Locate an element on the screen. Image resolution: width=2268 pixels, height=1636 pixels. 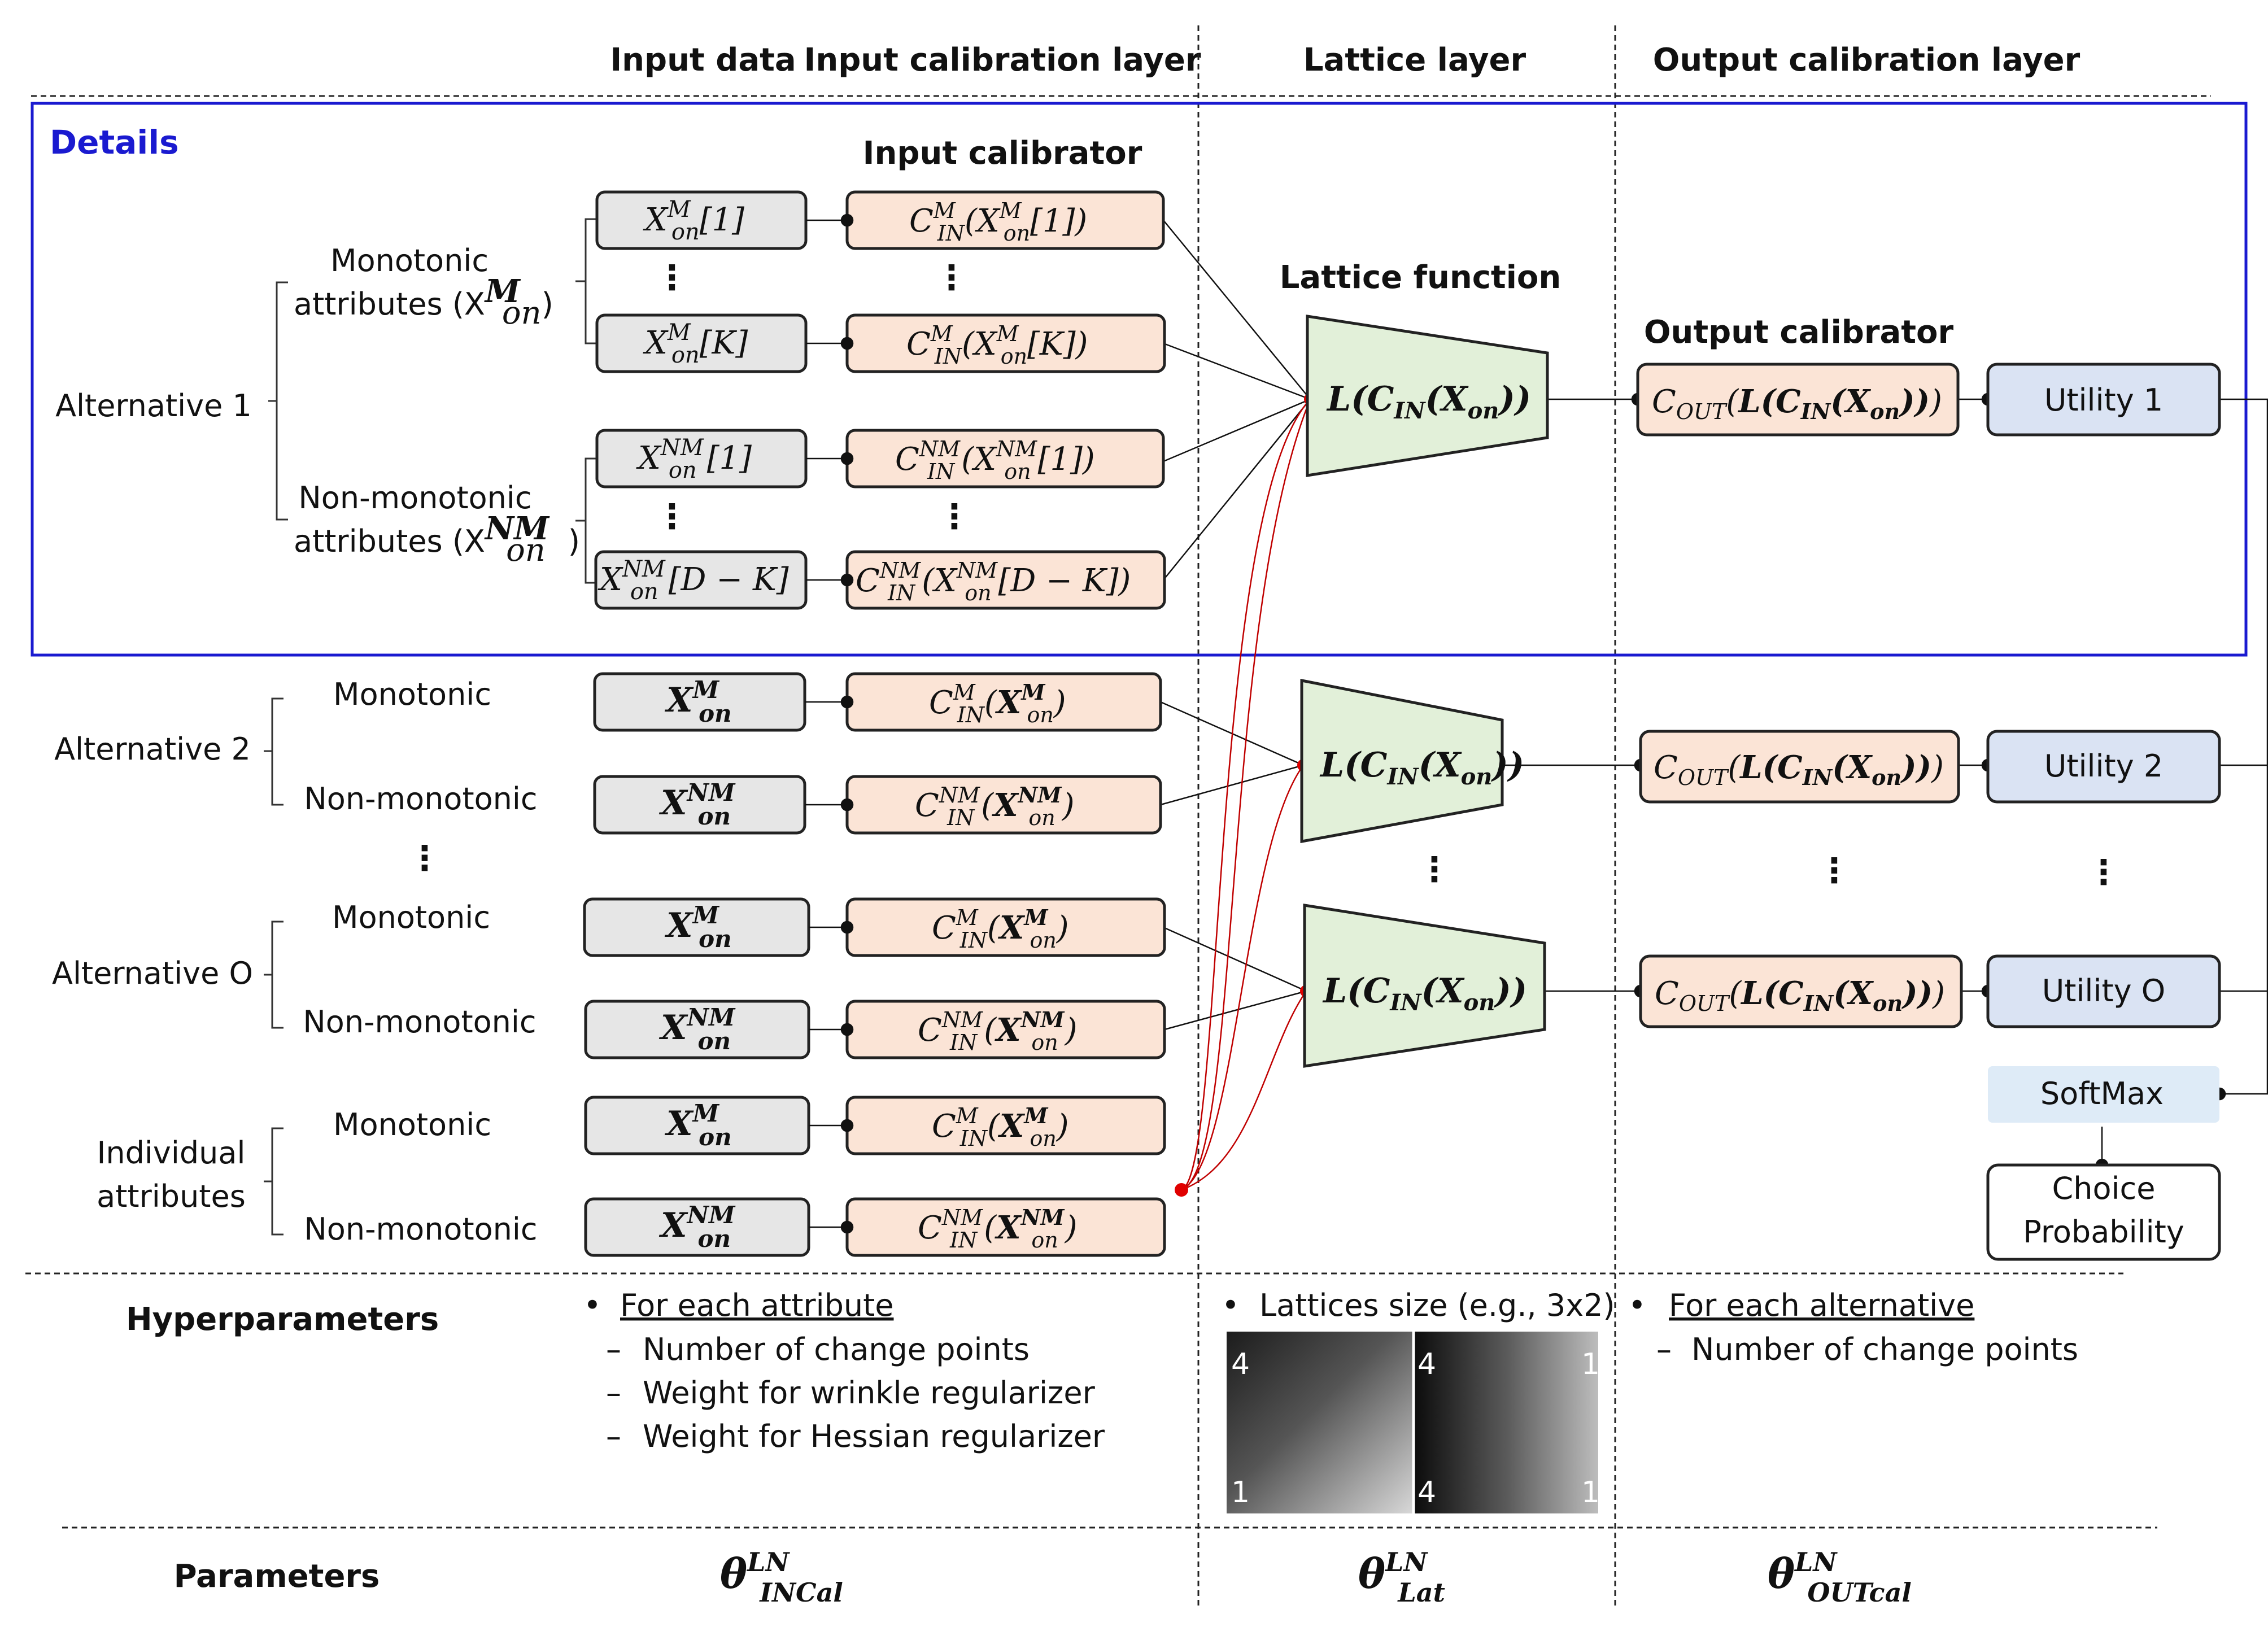
utility-dots: ⋮ is located at coordinates (2104, 872).